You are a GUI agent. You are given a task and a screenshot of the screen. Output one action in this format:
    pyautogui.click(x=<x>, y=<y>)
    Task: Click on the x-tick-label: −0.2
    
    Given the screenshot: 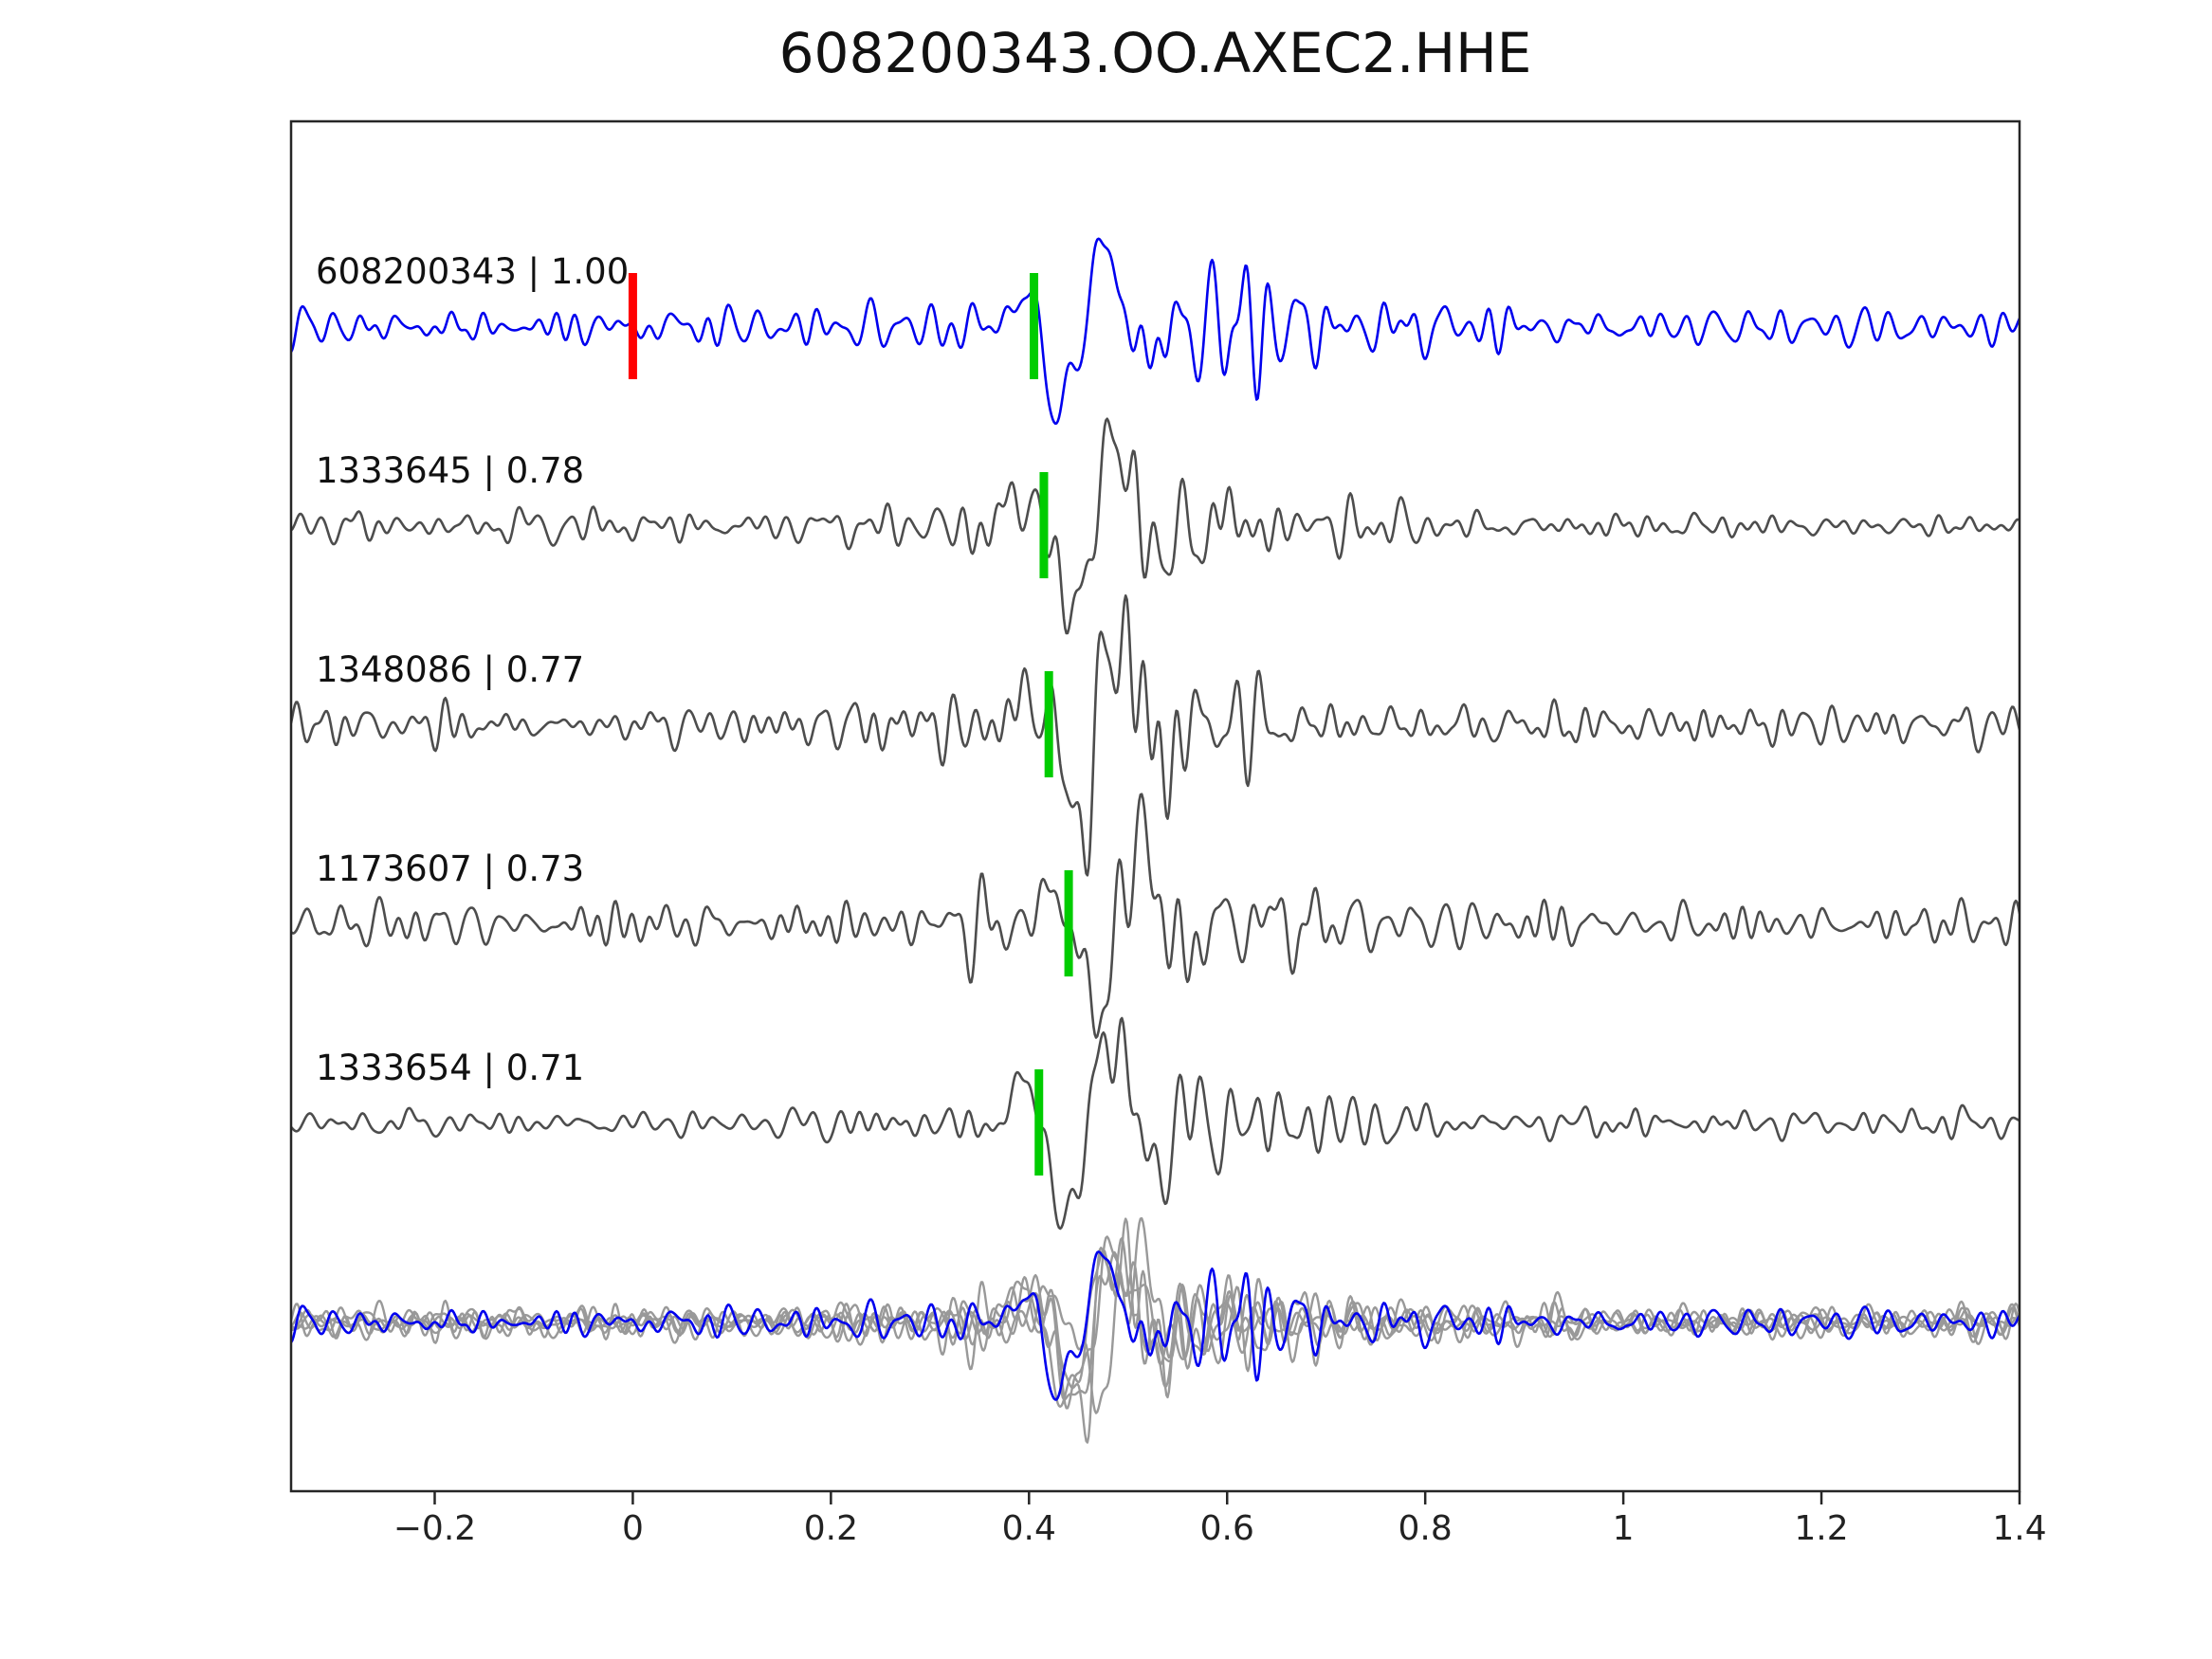 What is the action you would take?
    pyautogui.click(x=435, y=1528)
    